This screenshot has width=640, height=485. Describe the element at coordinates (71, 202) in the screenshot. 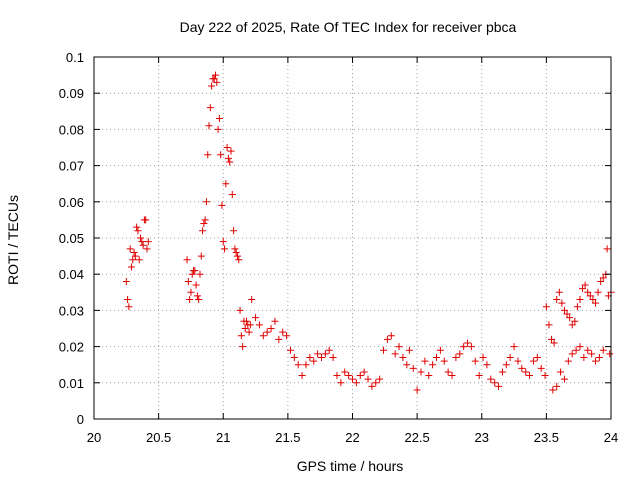

I see `y-tick-label: 0.06` at that location.